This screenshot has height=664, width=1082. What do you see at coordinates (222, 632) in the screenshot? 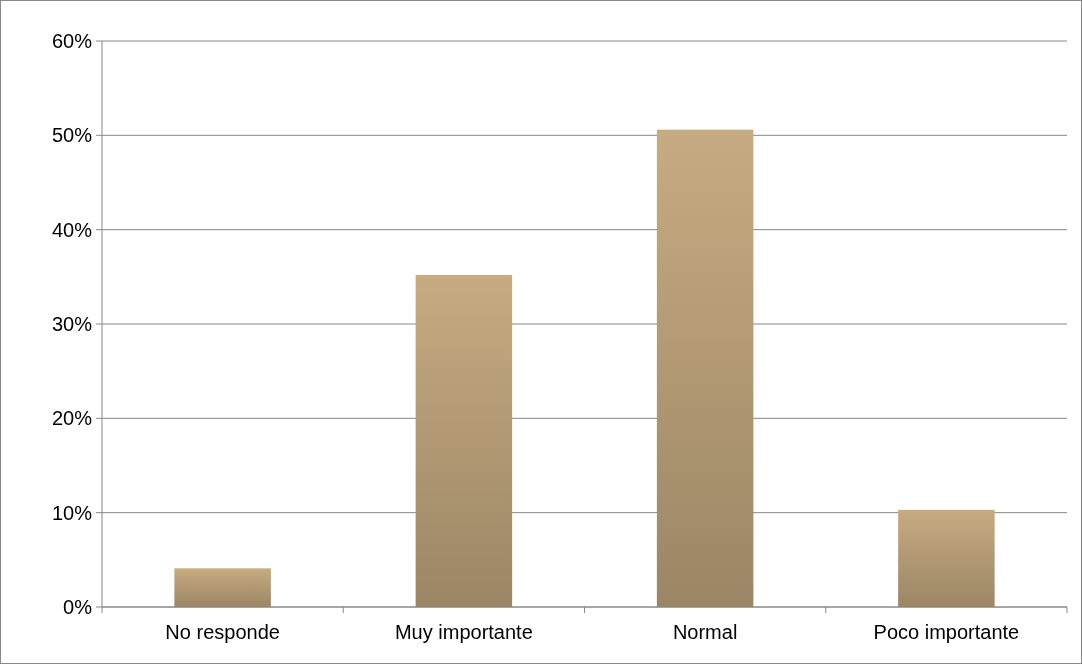
I see `x-tick-label: No responde` at bounding box center [222, 632].